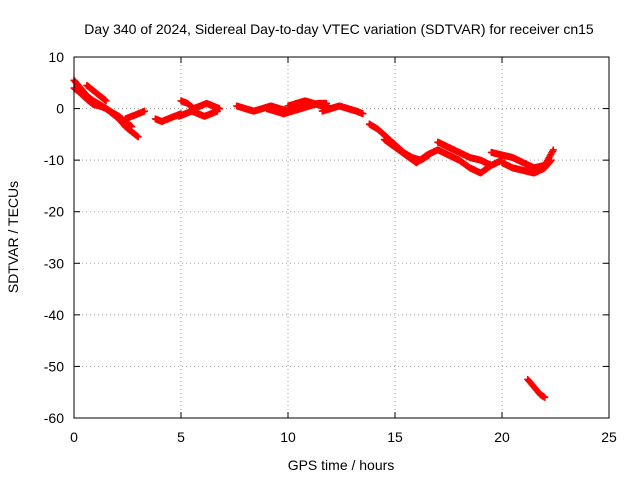 This screenshot has width=640, height=480. I want to click on y-tick-label: -40, so click(54, 315).